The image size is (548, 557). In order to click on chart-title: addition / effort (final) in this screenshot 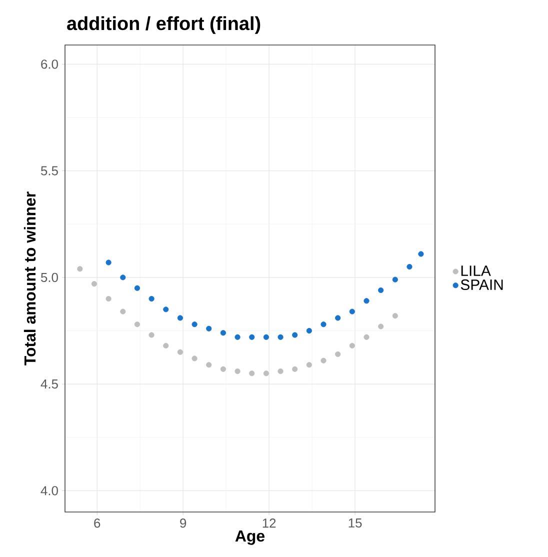, I will do `click(163, 25)`.